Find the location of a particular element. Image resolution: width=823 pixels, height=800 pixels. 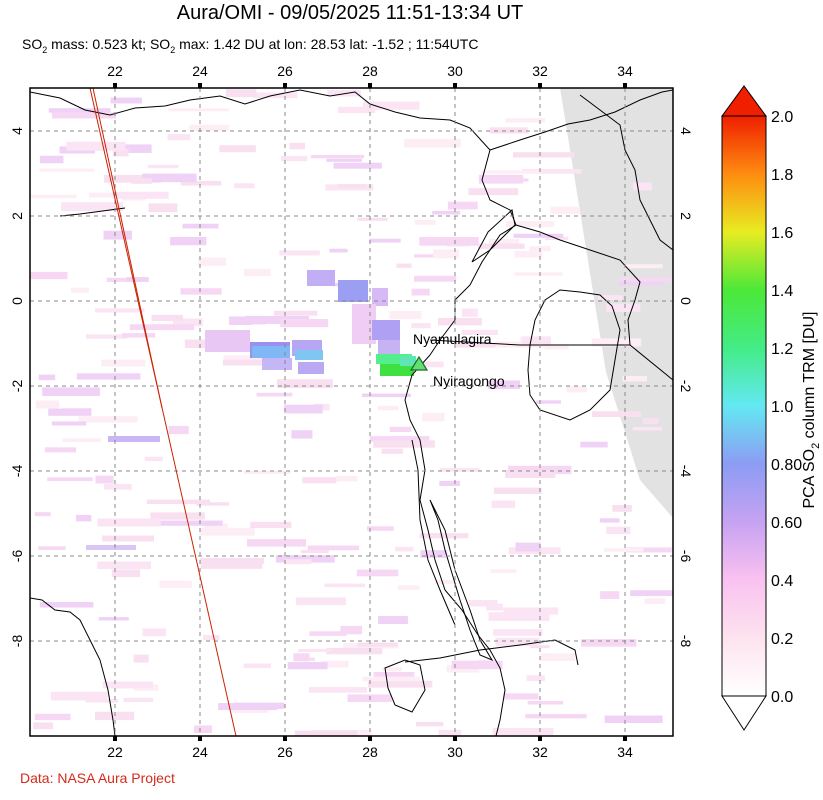

colorbar-gradient is located at coordinates (744, 406).